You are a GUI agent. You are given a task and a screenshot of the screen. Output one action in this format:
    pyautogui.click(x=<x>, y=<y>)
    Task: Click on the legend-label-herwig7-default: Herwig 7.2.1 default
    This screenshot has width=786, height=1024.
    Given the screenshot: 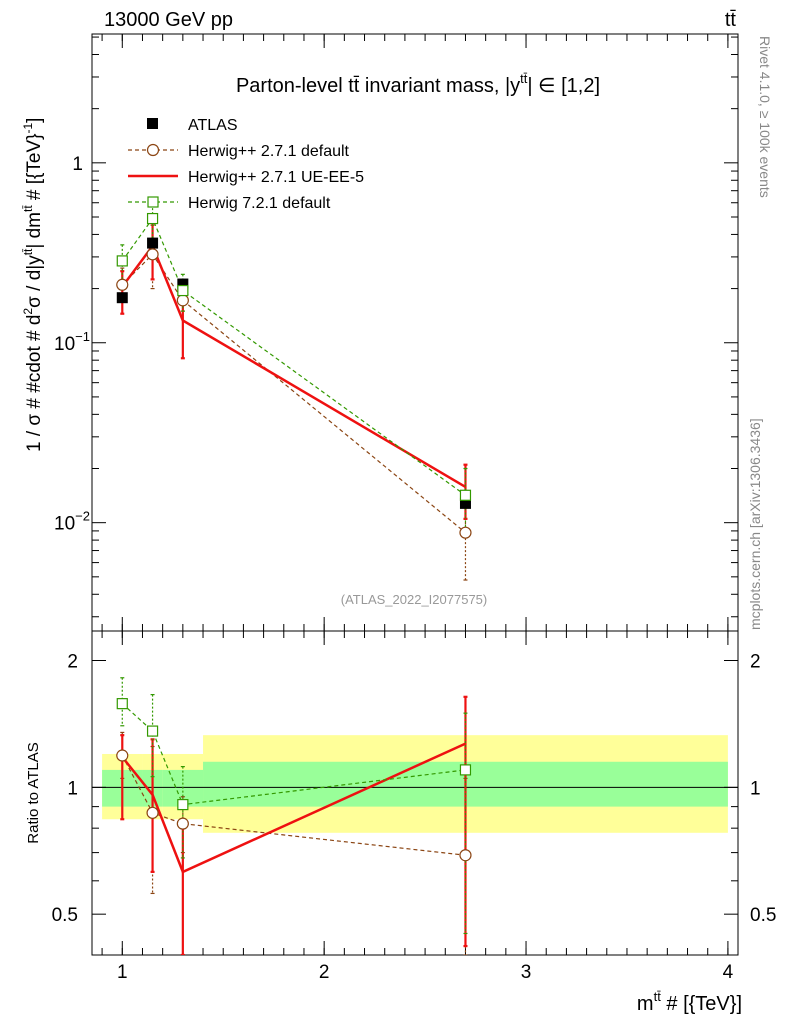 What is the action you would take?
    pyautogui.click(x=259, y=203)
    